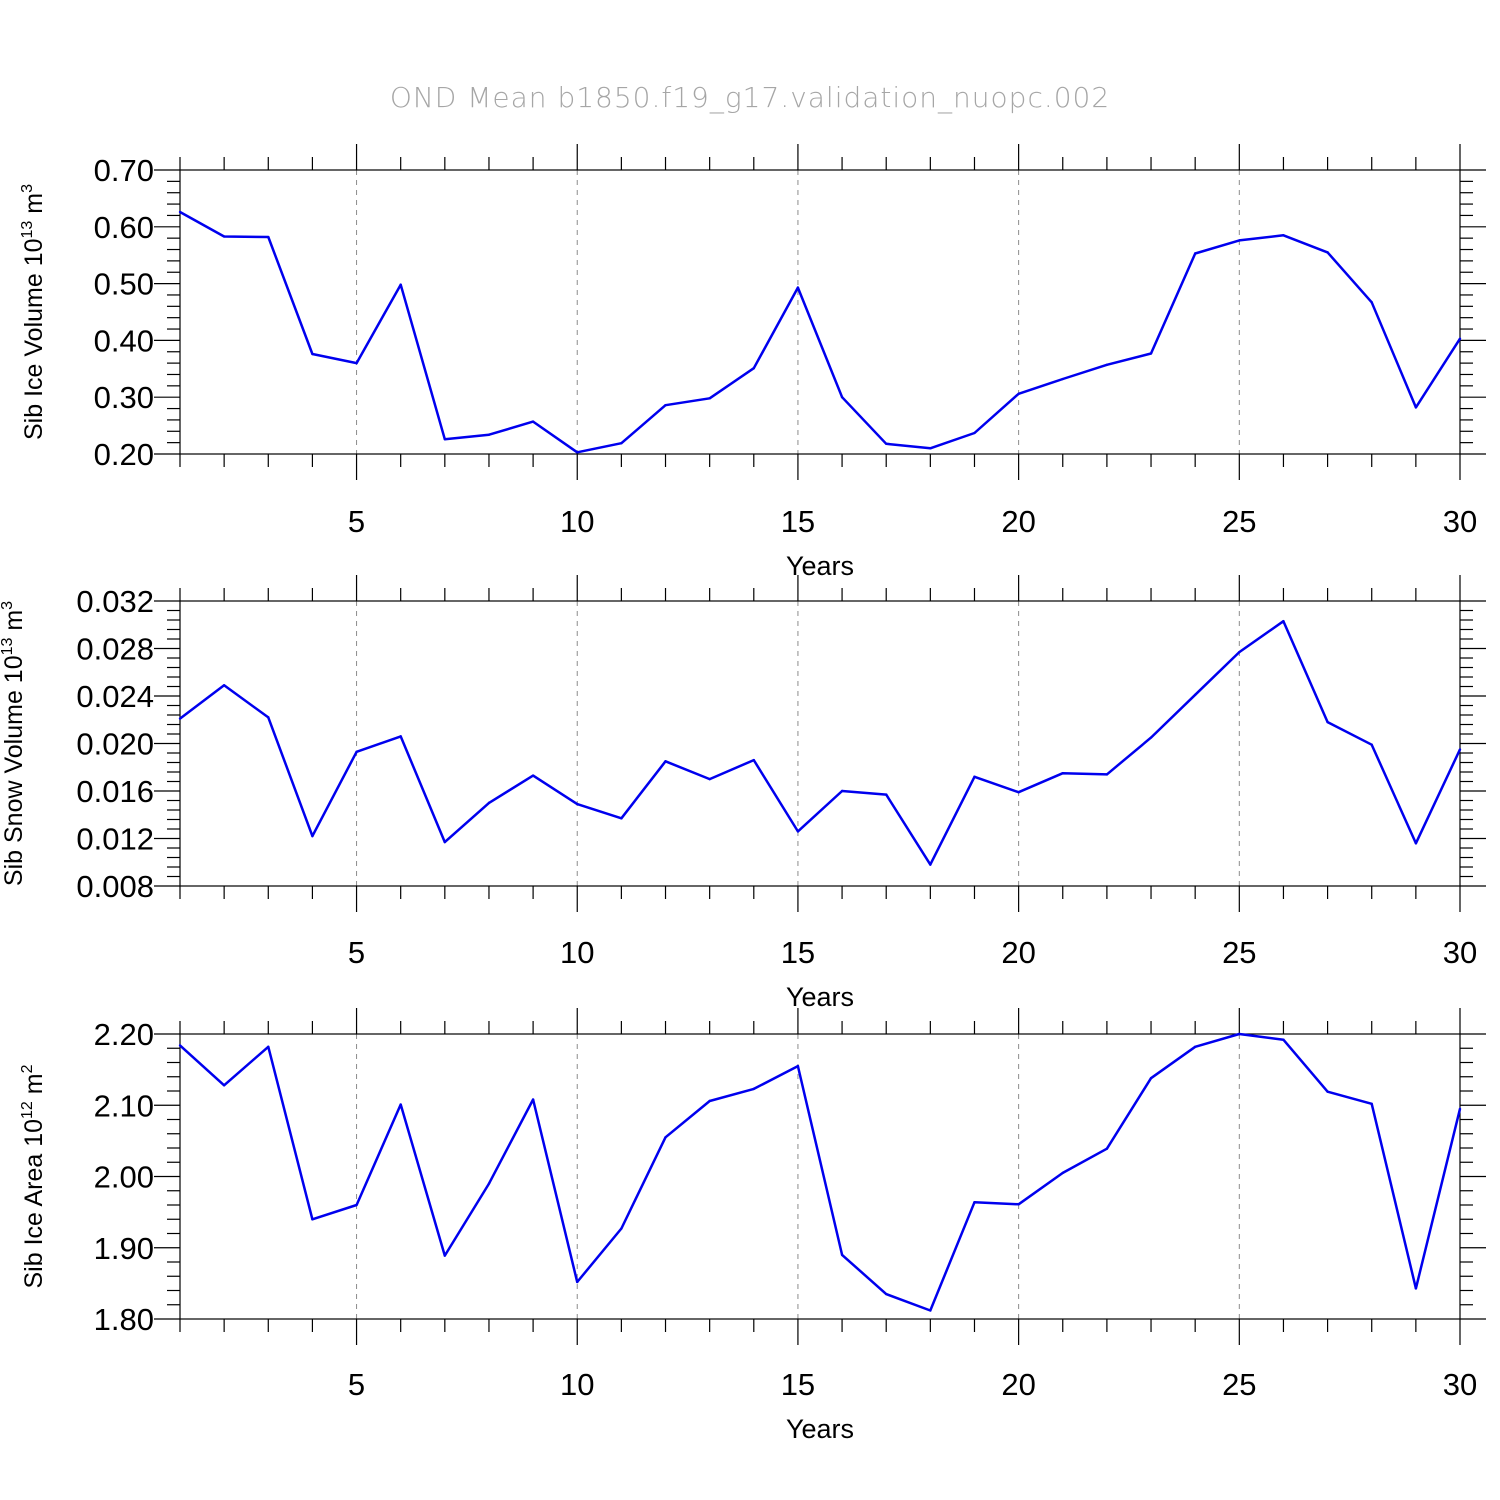 This screenshot has height=1500, width=1500. I want to click on y-tick-label: 1.80, so click(124, 1319).